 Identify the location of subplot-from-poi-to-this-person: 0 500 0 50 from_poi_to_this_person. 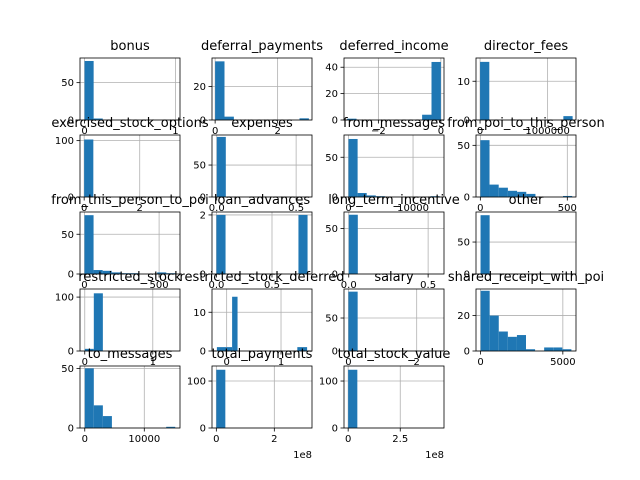
(525, 165).